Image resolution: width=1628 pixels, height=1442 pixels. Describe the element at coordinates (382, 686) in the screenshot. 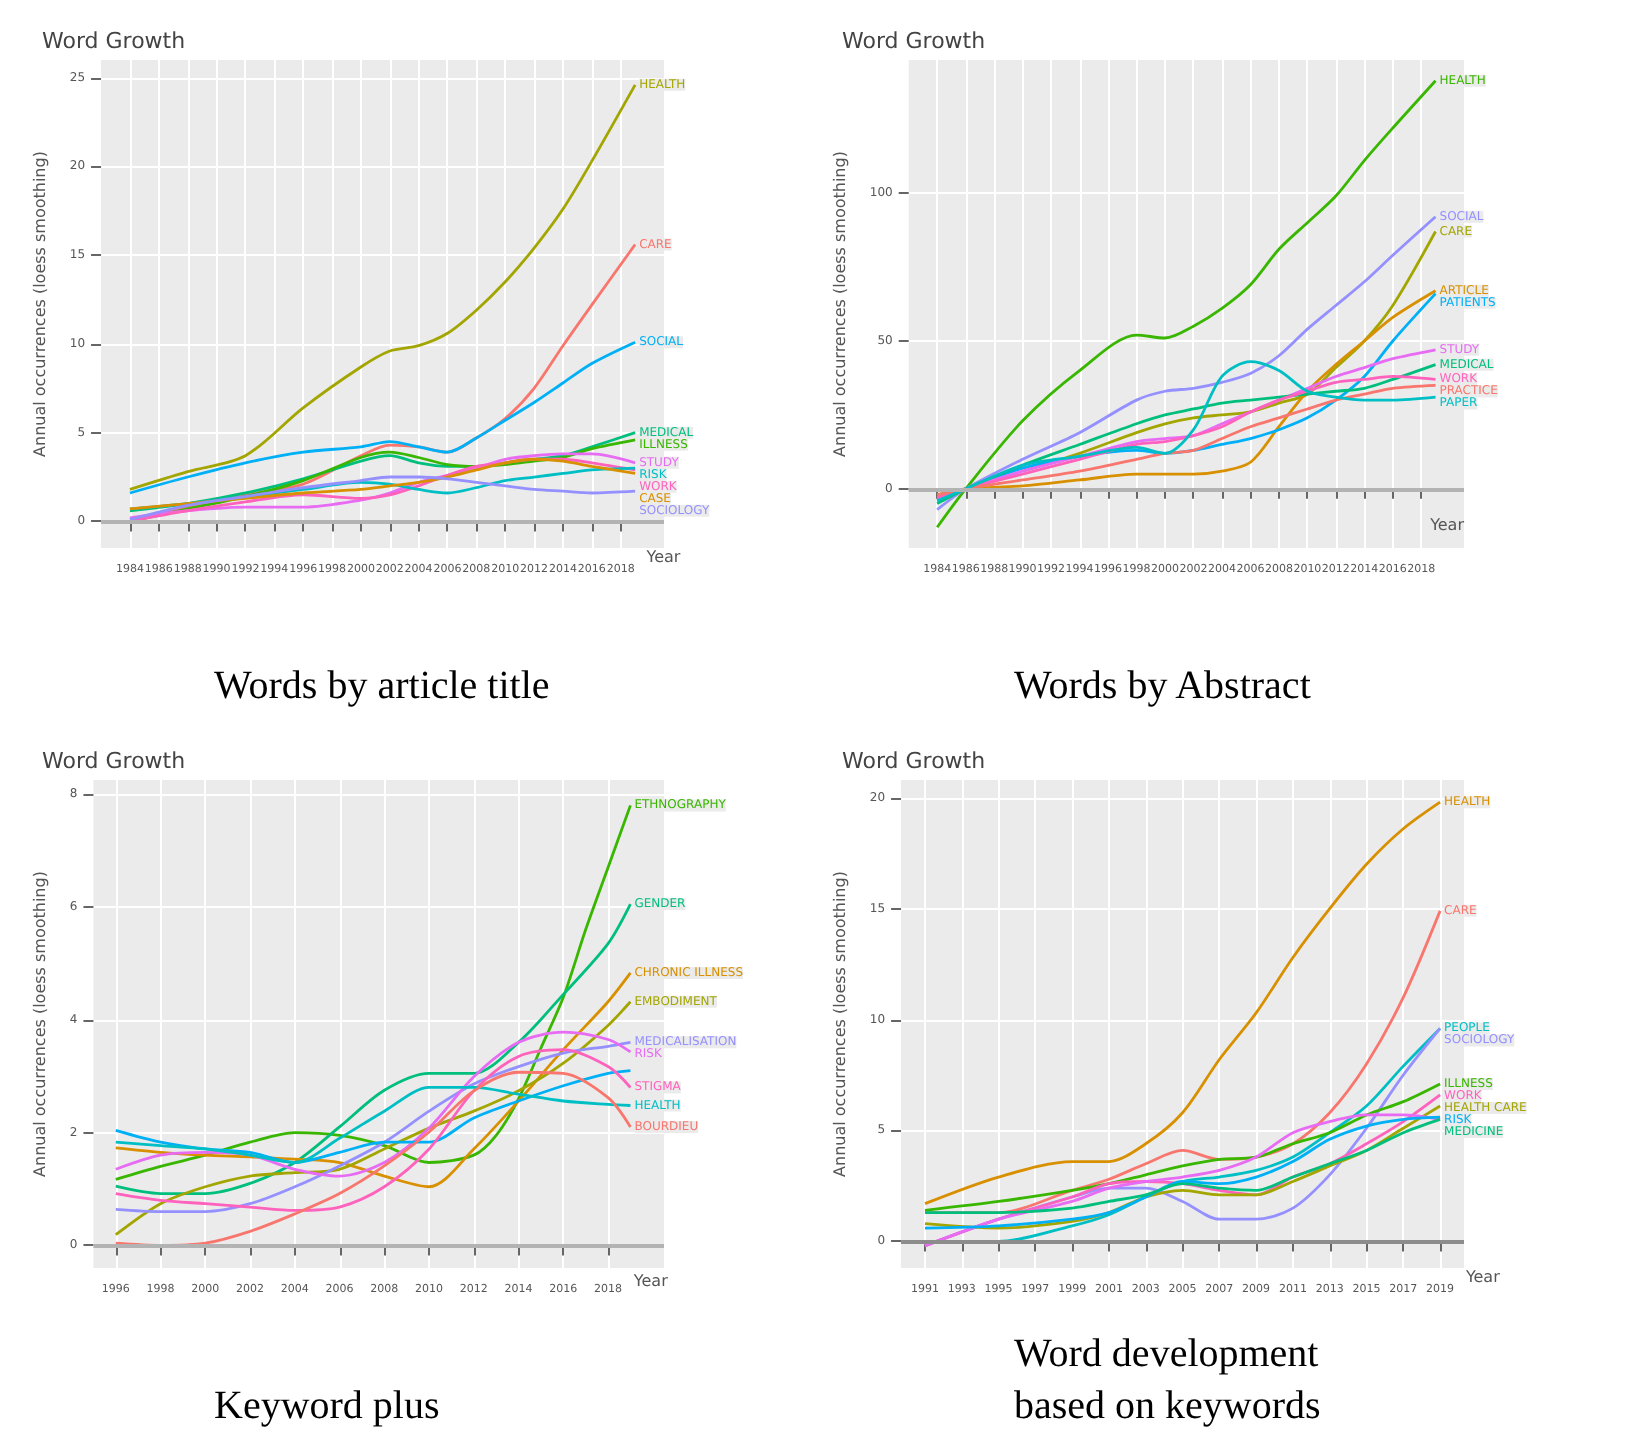

I see `text: Words by article title` at that location.